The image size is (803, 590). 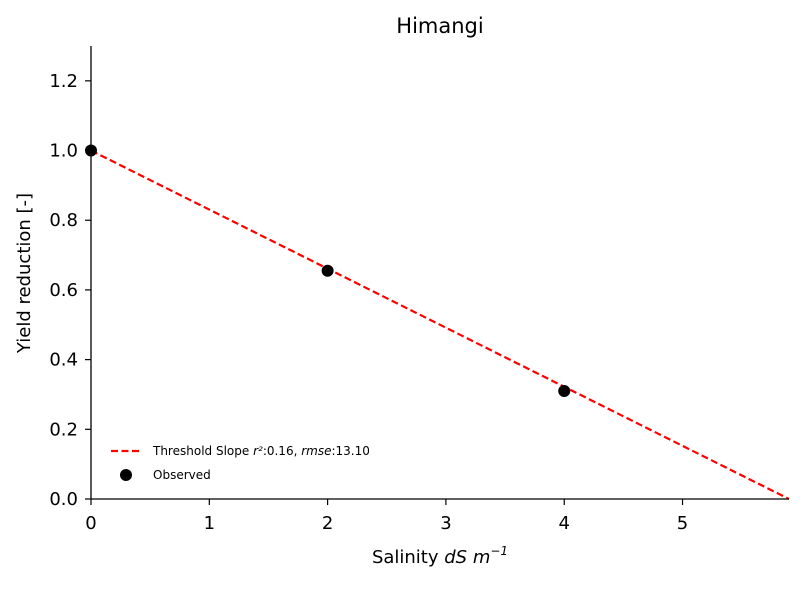 I want to click on y-tick-label: 0.0, so click(x=63, y=499).